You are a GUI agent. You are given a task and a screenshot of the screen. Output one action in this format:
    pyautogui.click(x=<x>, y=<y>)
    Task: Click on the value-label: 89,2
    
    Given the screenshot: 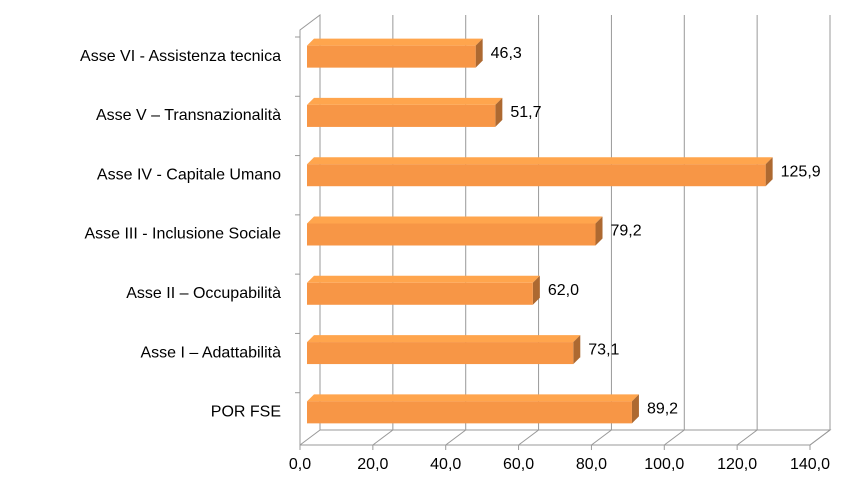 What is the action you would take?
    pyautogui.click(x=662, y=409)
    